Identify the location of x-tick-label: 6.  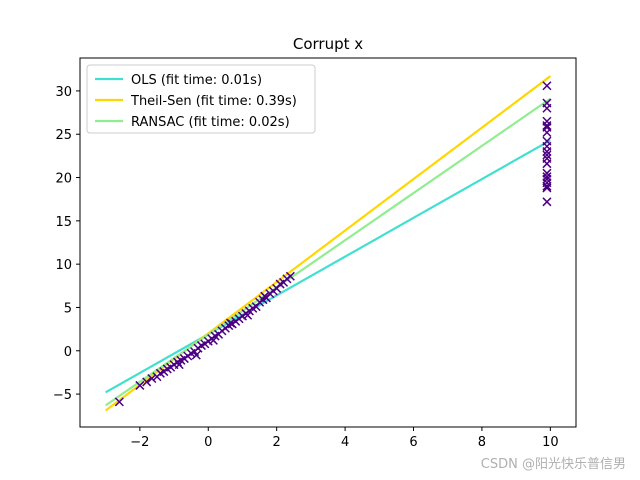
(413, 442).